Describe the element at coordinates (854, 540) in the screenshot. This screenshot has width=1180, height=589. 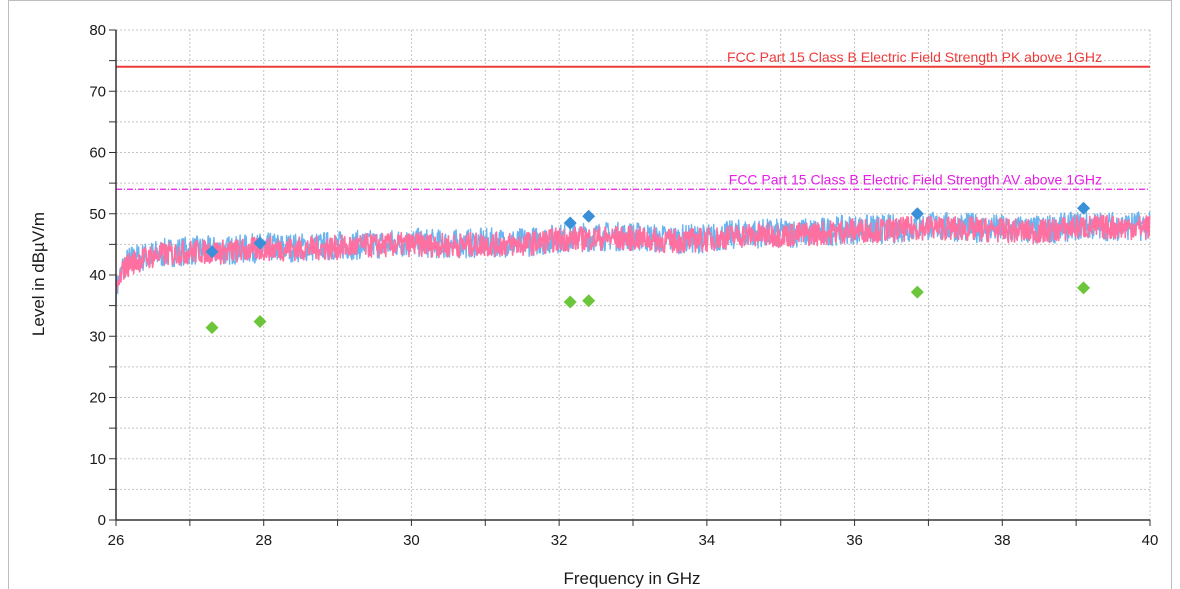
I see `x-tick-label: 36` at that location.